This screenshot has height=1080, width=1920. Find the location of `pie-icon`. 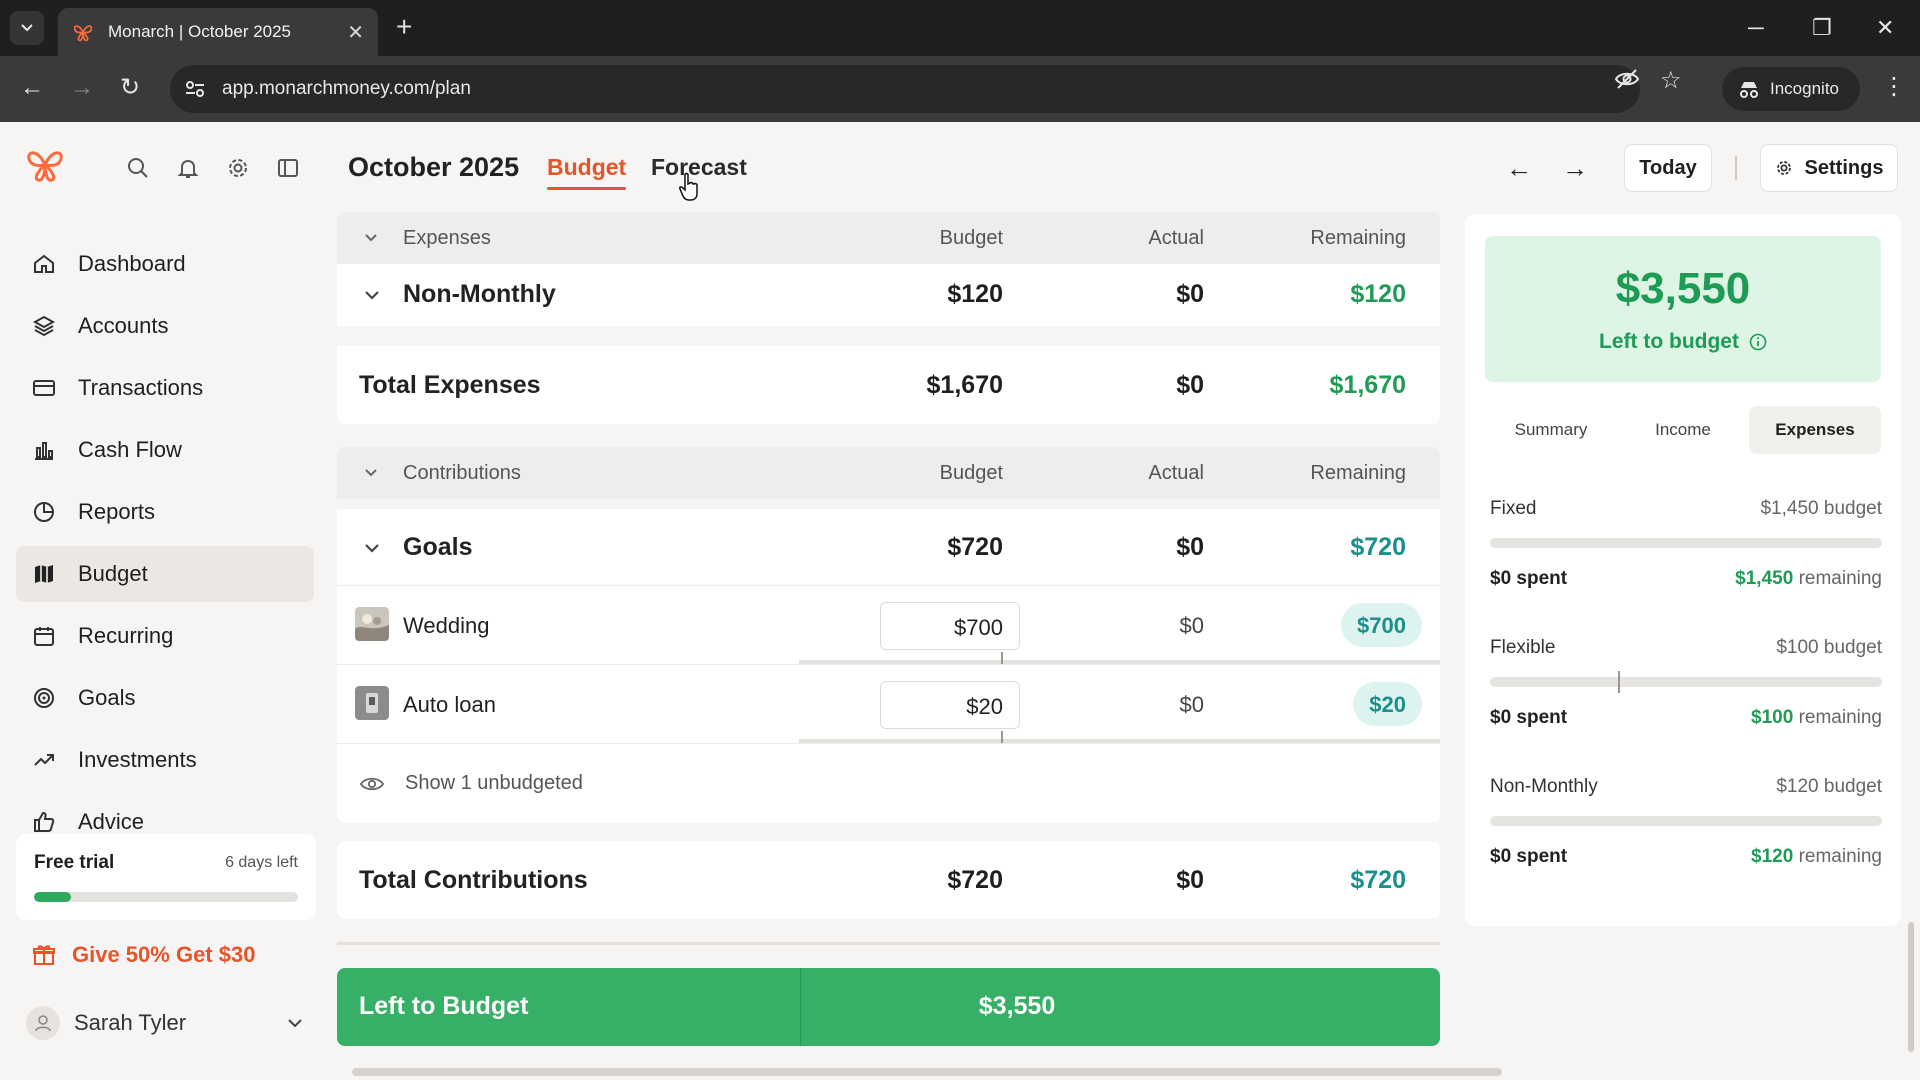

pie-icon is located at coordinates (44, 512).